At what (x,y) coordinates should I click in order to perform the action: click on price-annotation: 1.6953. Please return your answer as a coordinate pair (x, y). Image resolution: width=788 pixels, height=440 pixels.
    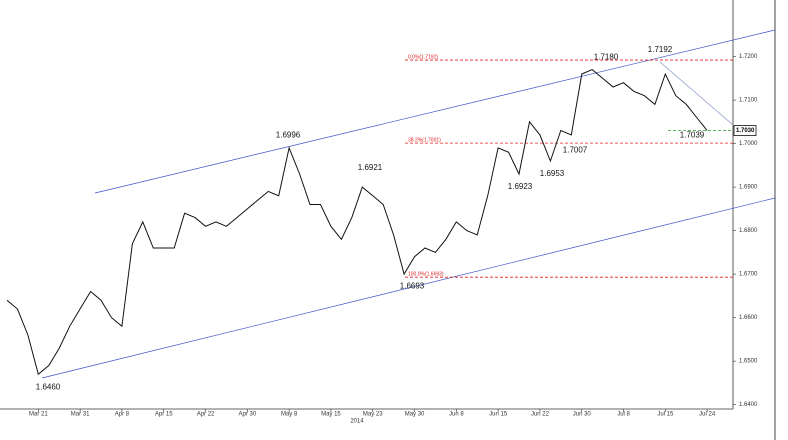
    Looking at the image, I should click on (552, 173).